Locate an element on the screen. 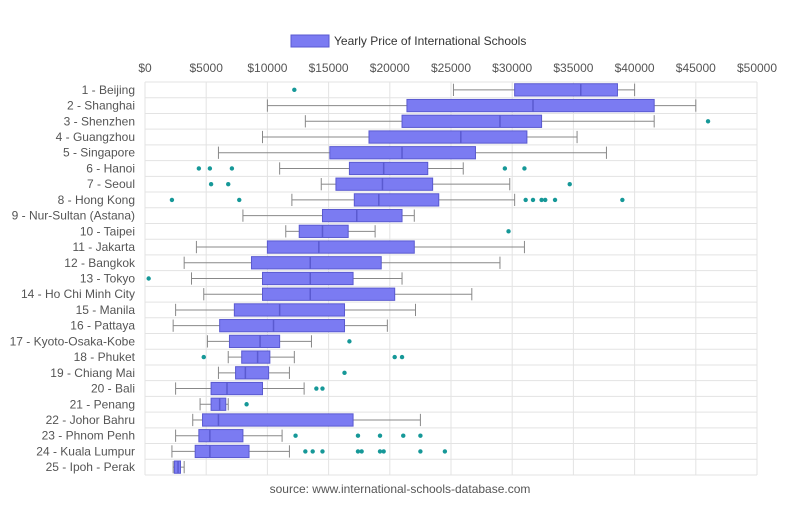  category-label: 15 - Manila is located at coordinates (106, 310).